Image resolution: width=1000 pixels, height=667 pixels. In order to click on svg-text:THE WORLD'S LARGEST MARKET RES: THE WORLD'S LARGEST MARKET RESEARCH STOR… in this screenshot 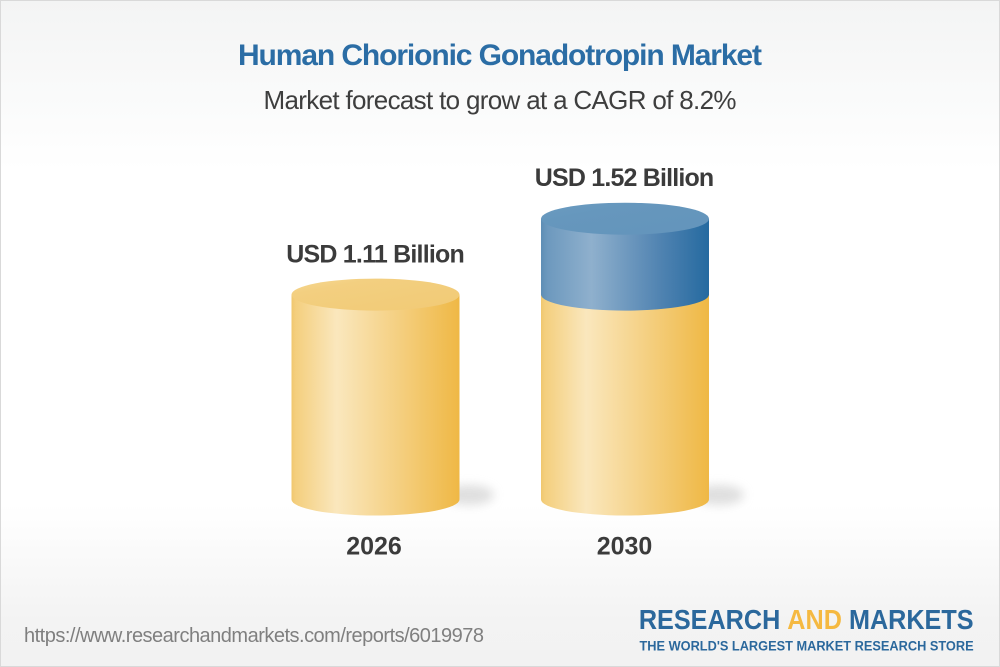, I will do `click(807, 646)`.